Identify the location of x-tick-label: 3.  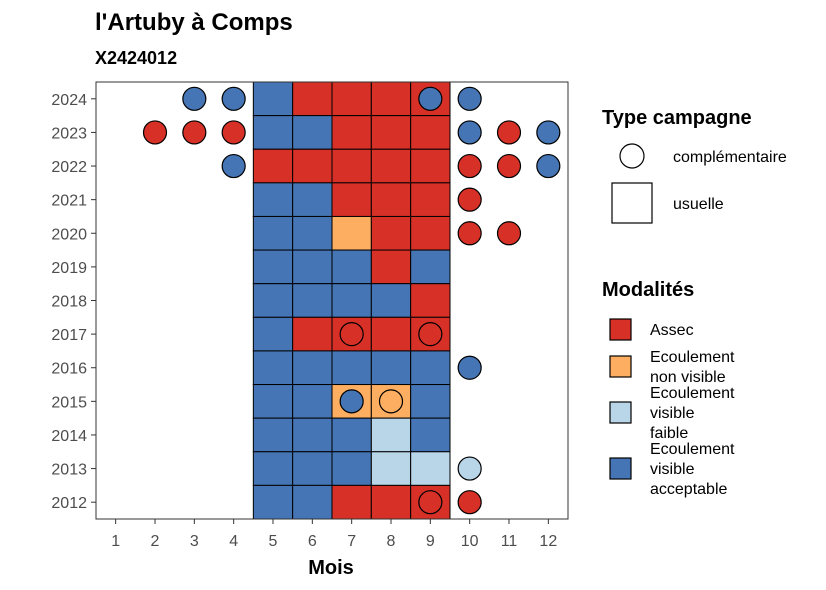
(194, 541).